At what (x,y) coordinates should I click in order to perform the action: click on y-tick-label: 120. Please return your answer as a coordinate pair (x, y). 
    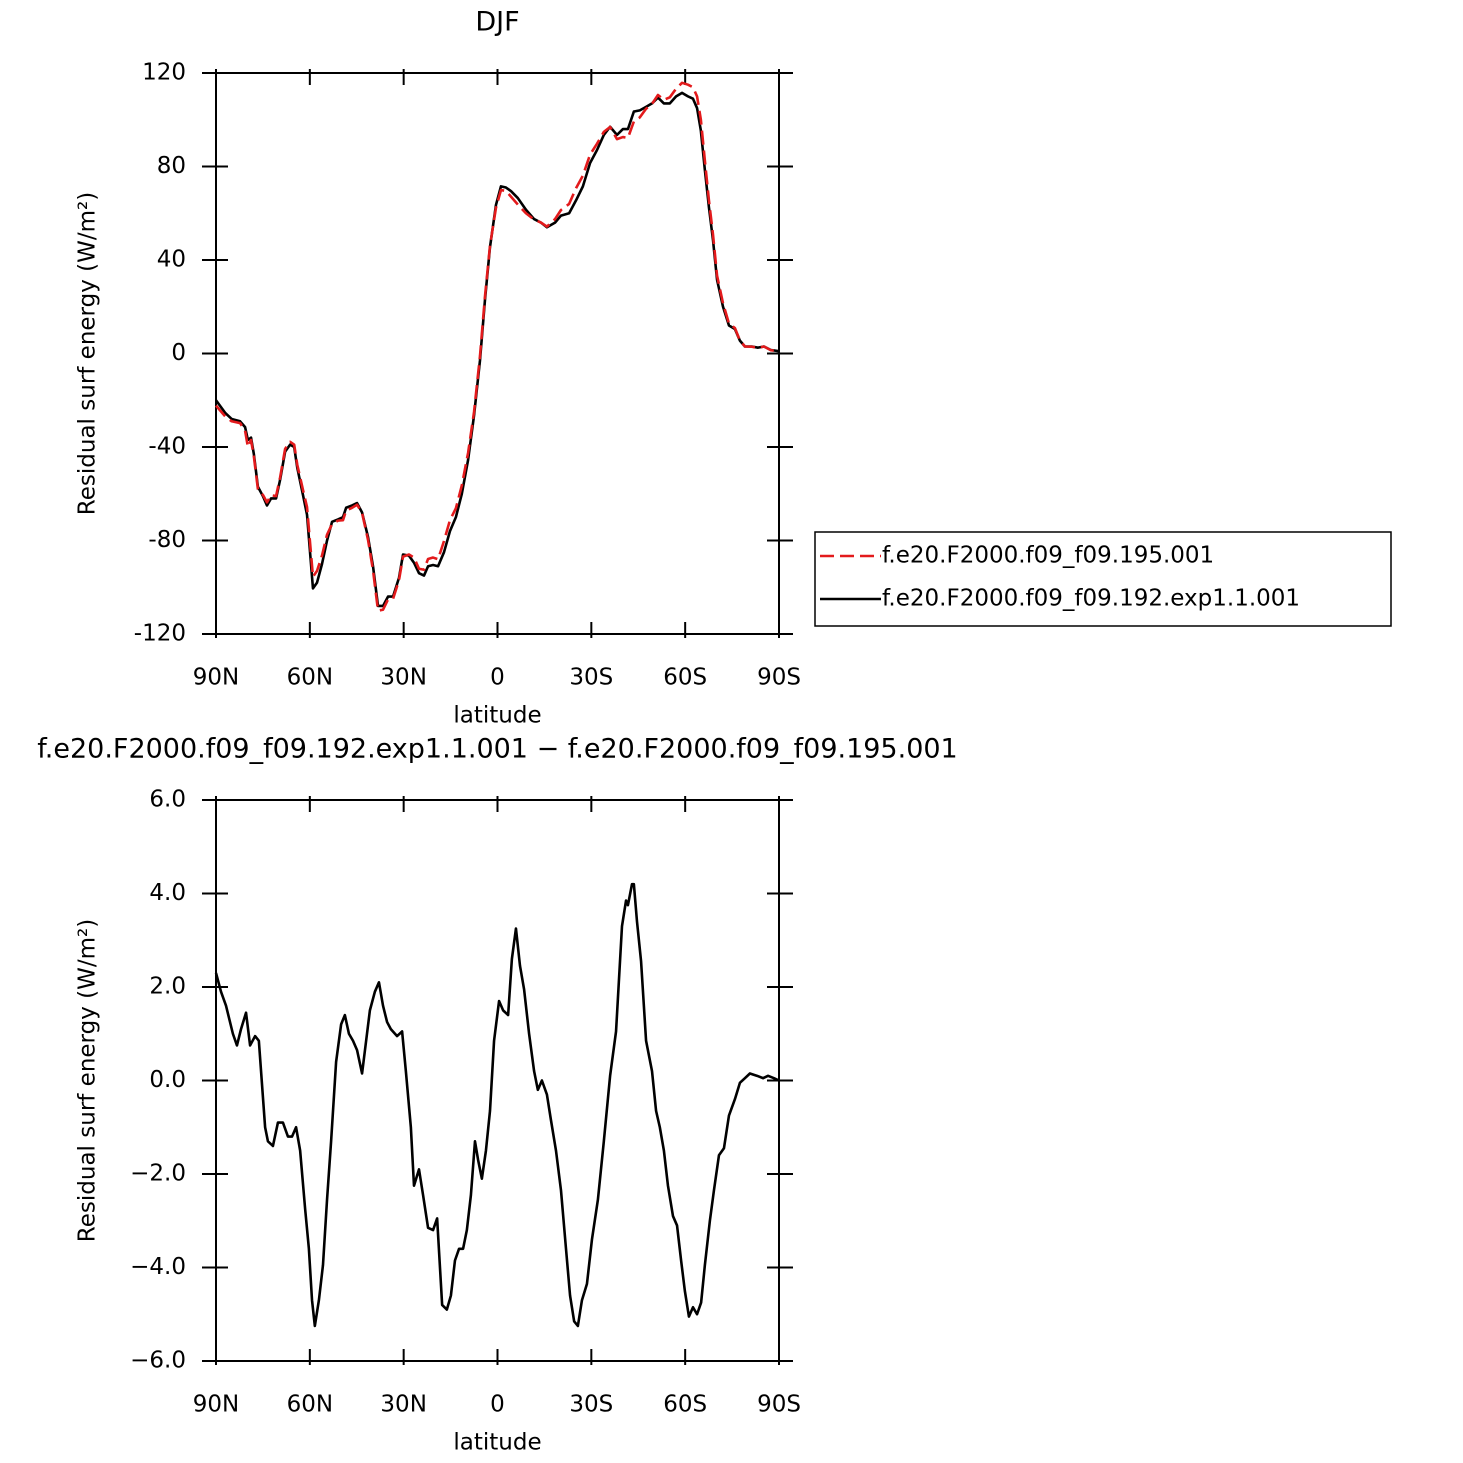
    Looking at the image, I should click on (164, 73).